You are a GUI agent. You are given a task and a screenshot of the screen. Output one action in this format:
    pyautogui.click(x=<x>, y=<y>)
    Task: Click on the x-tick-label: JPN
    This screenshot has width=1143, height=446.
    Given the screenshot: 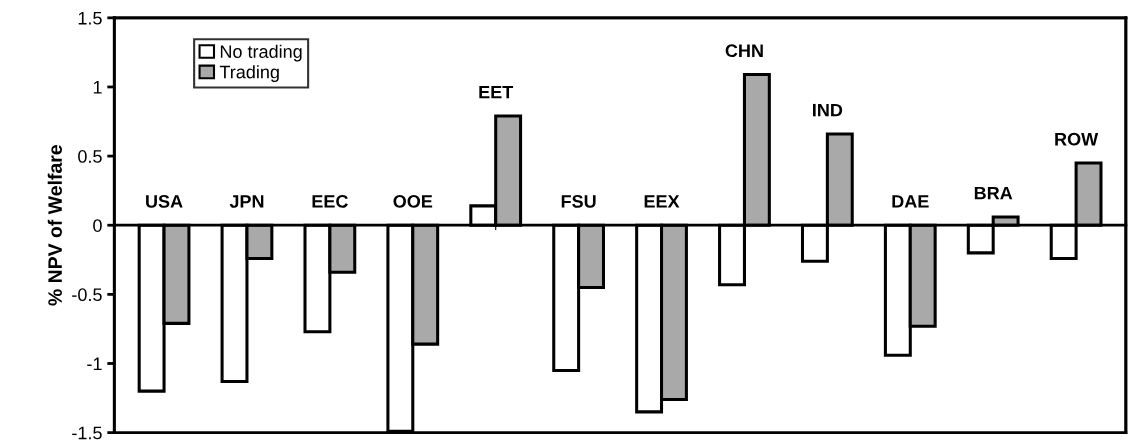 What is the action you would take?
    pyautogui.click(x=246, y=201)
    